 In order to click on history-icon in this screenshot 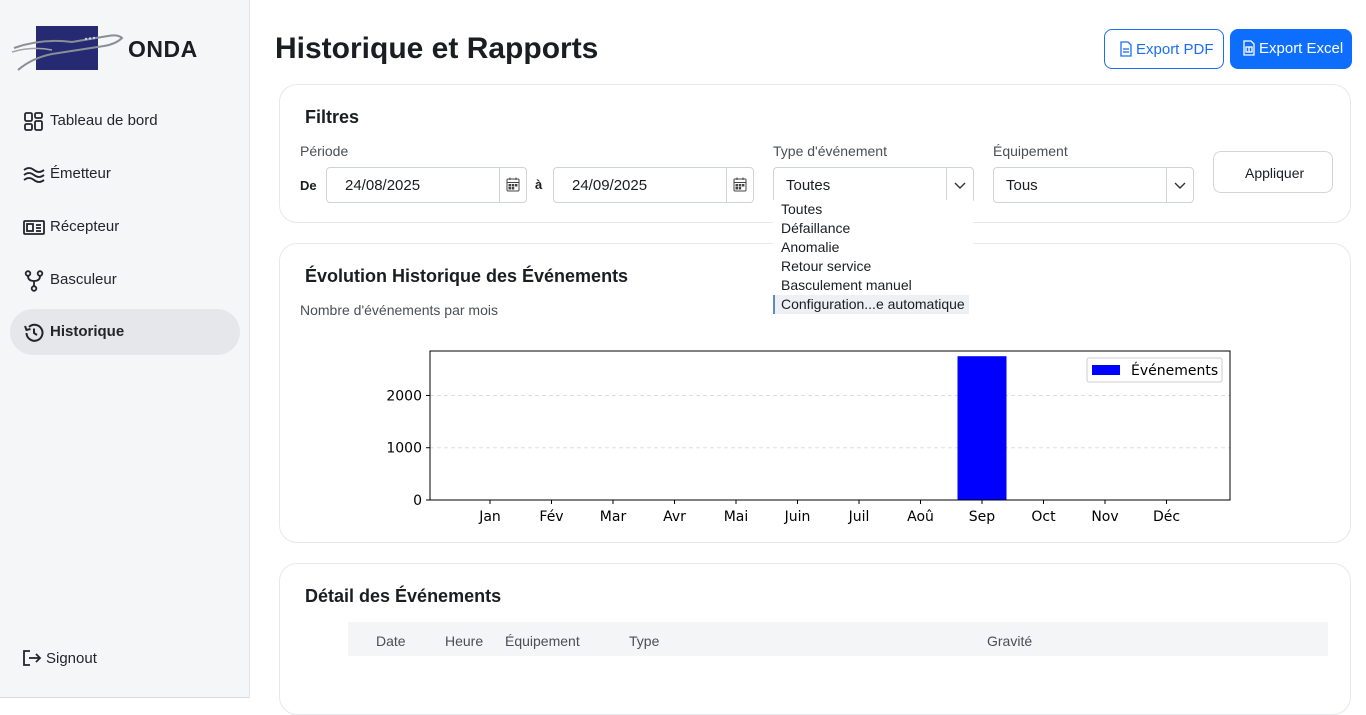, I will do `click(34, 332)`.